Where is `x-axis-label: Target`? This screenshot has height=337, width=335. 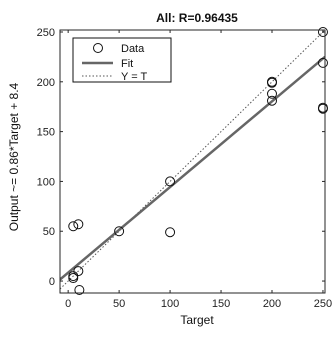
x-axis-label: Target is located at coordinates (197, 320).